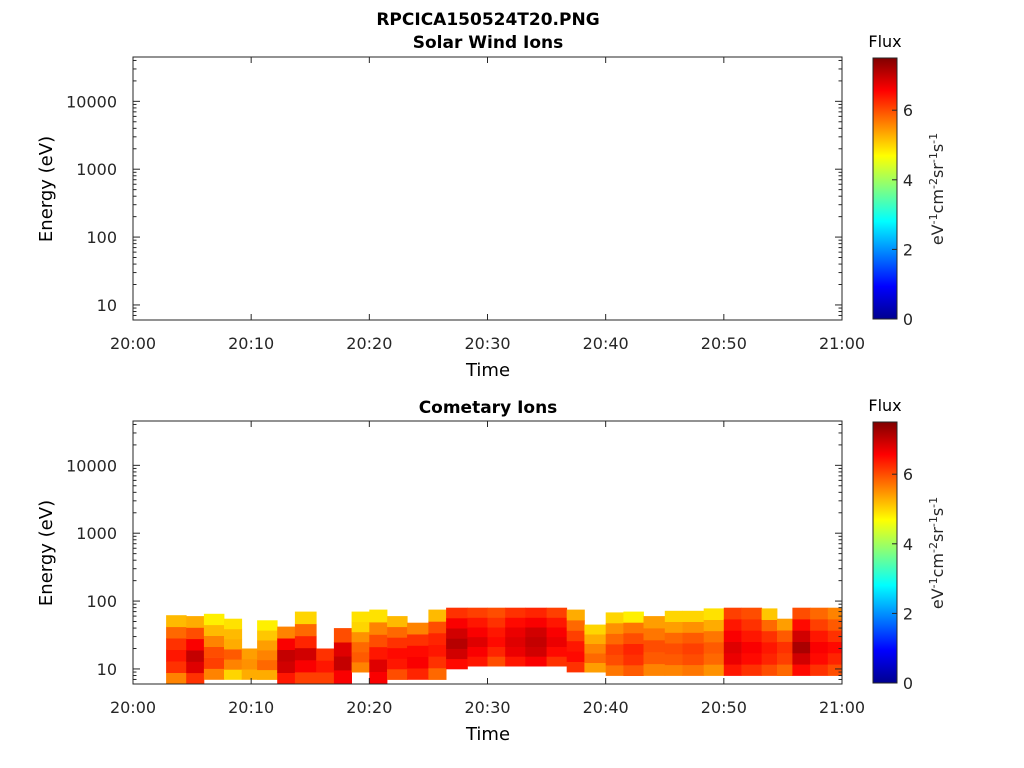  I want to click on colorbar-tick-label: 6, so click(908, 474).